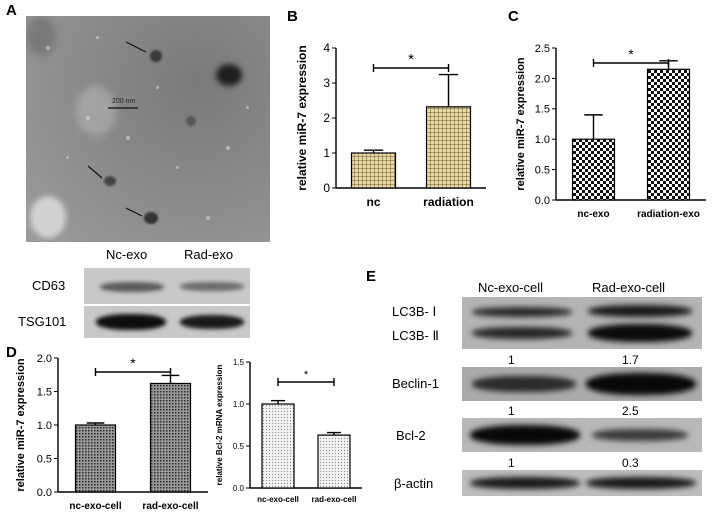 The height and width of the screenshot is (519, 716). I want to click on lane-label-nc-exo: Nc-exo, so click(127, 254).